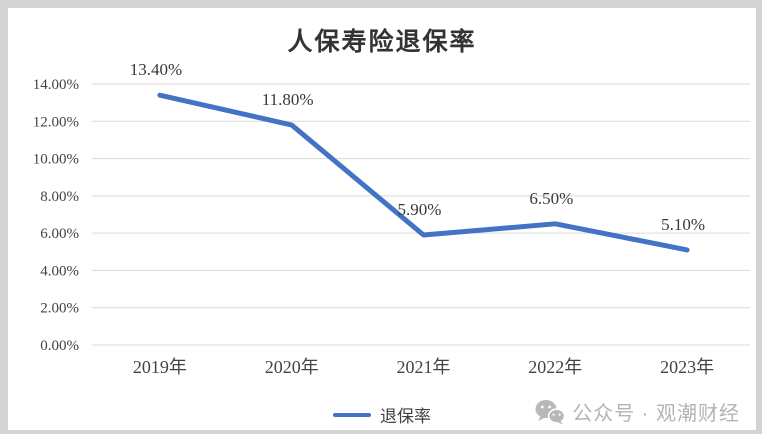 This screenshot has height=434, width=762. I want to click on legend: 退保率, so click(382, 414).